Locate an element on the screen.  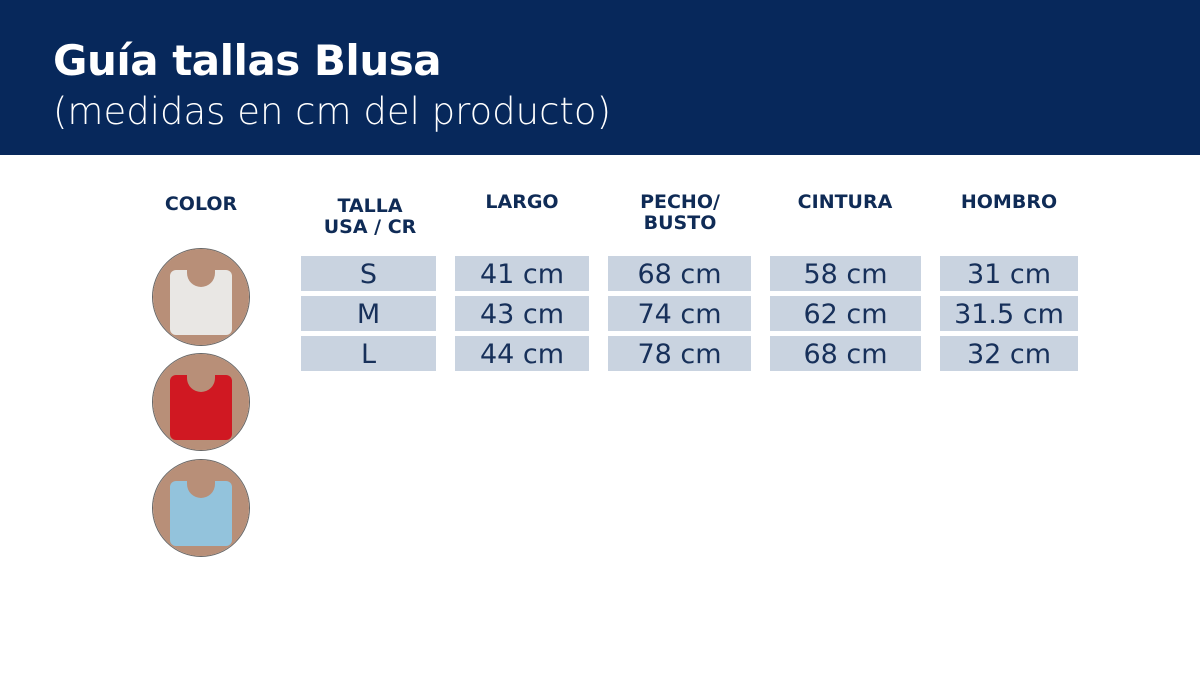
table-cell: 32 cm is located at coordinates (1009, 353).